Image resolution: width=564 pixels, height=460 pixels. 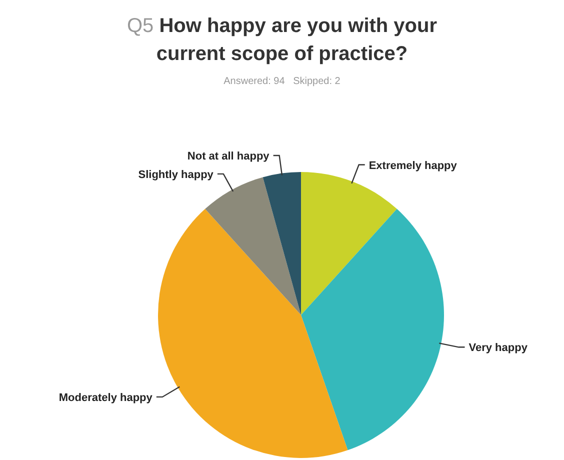 What do you see at coordinates (282, 40) in the screenshot?
I see `chart-title: Q5 How happy are you with your current scope of practice?` at bounding box center [282, 40].